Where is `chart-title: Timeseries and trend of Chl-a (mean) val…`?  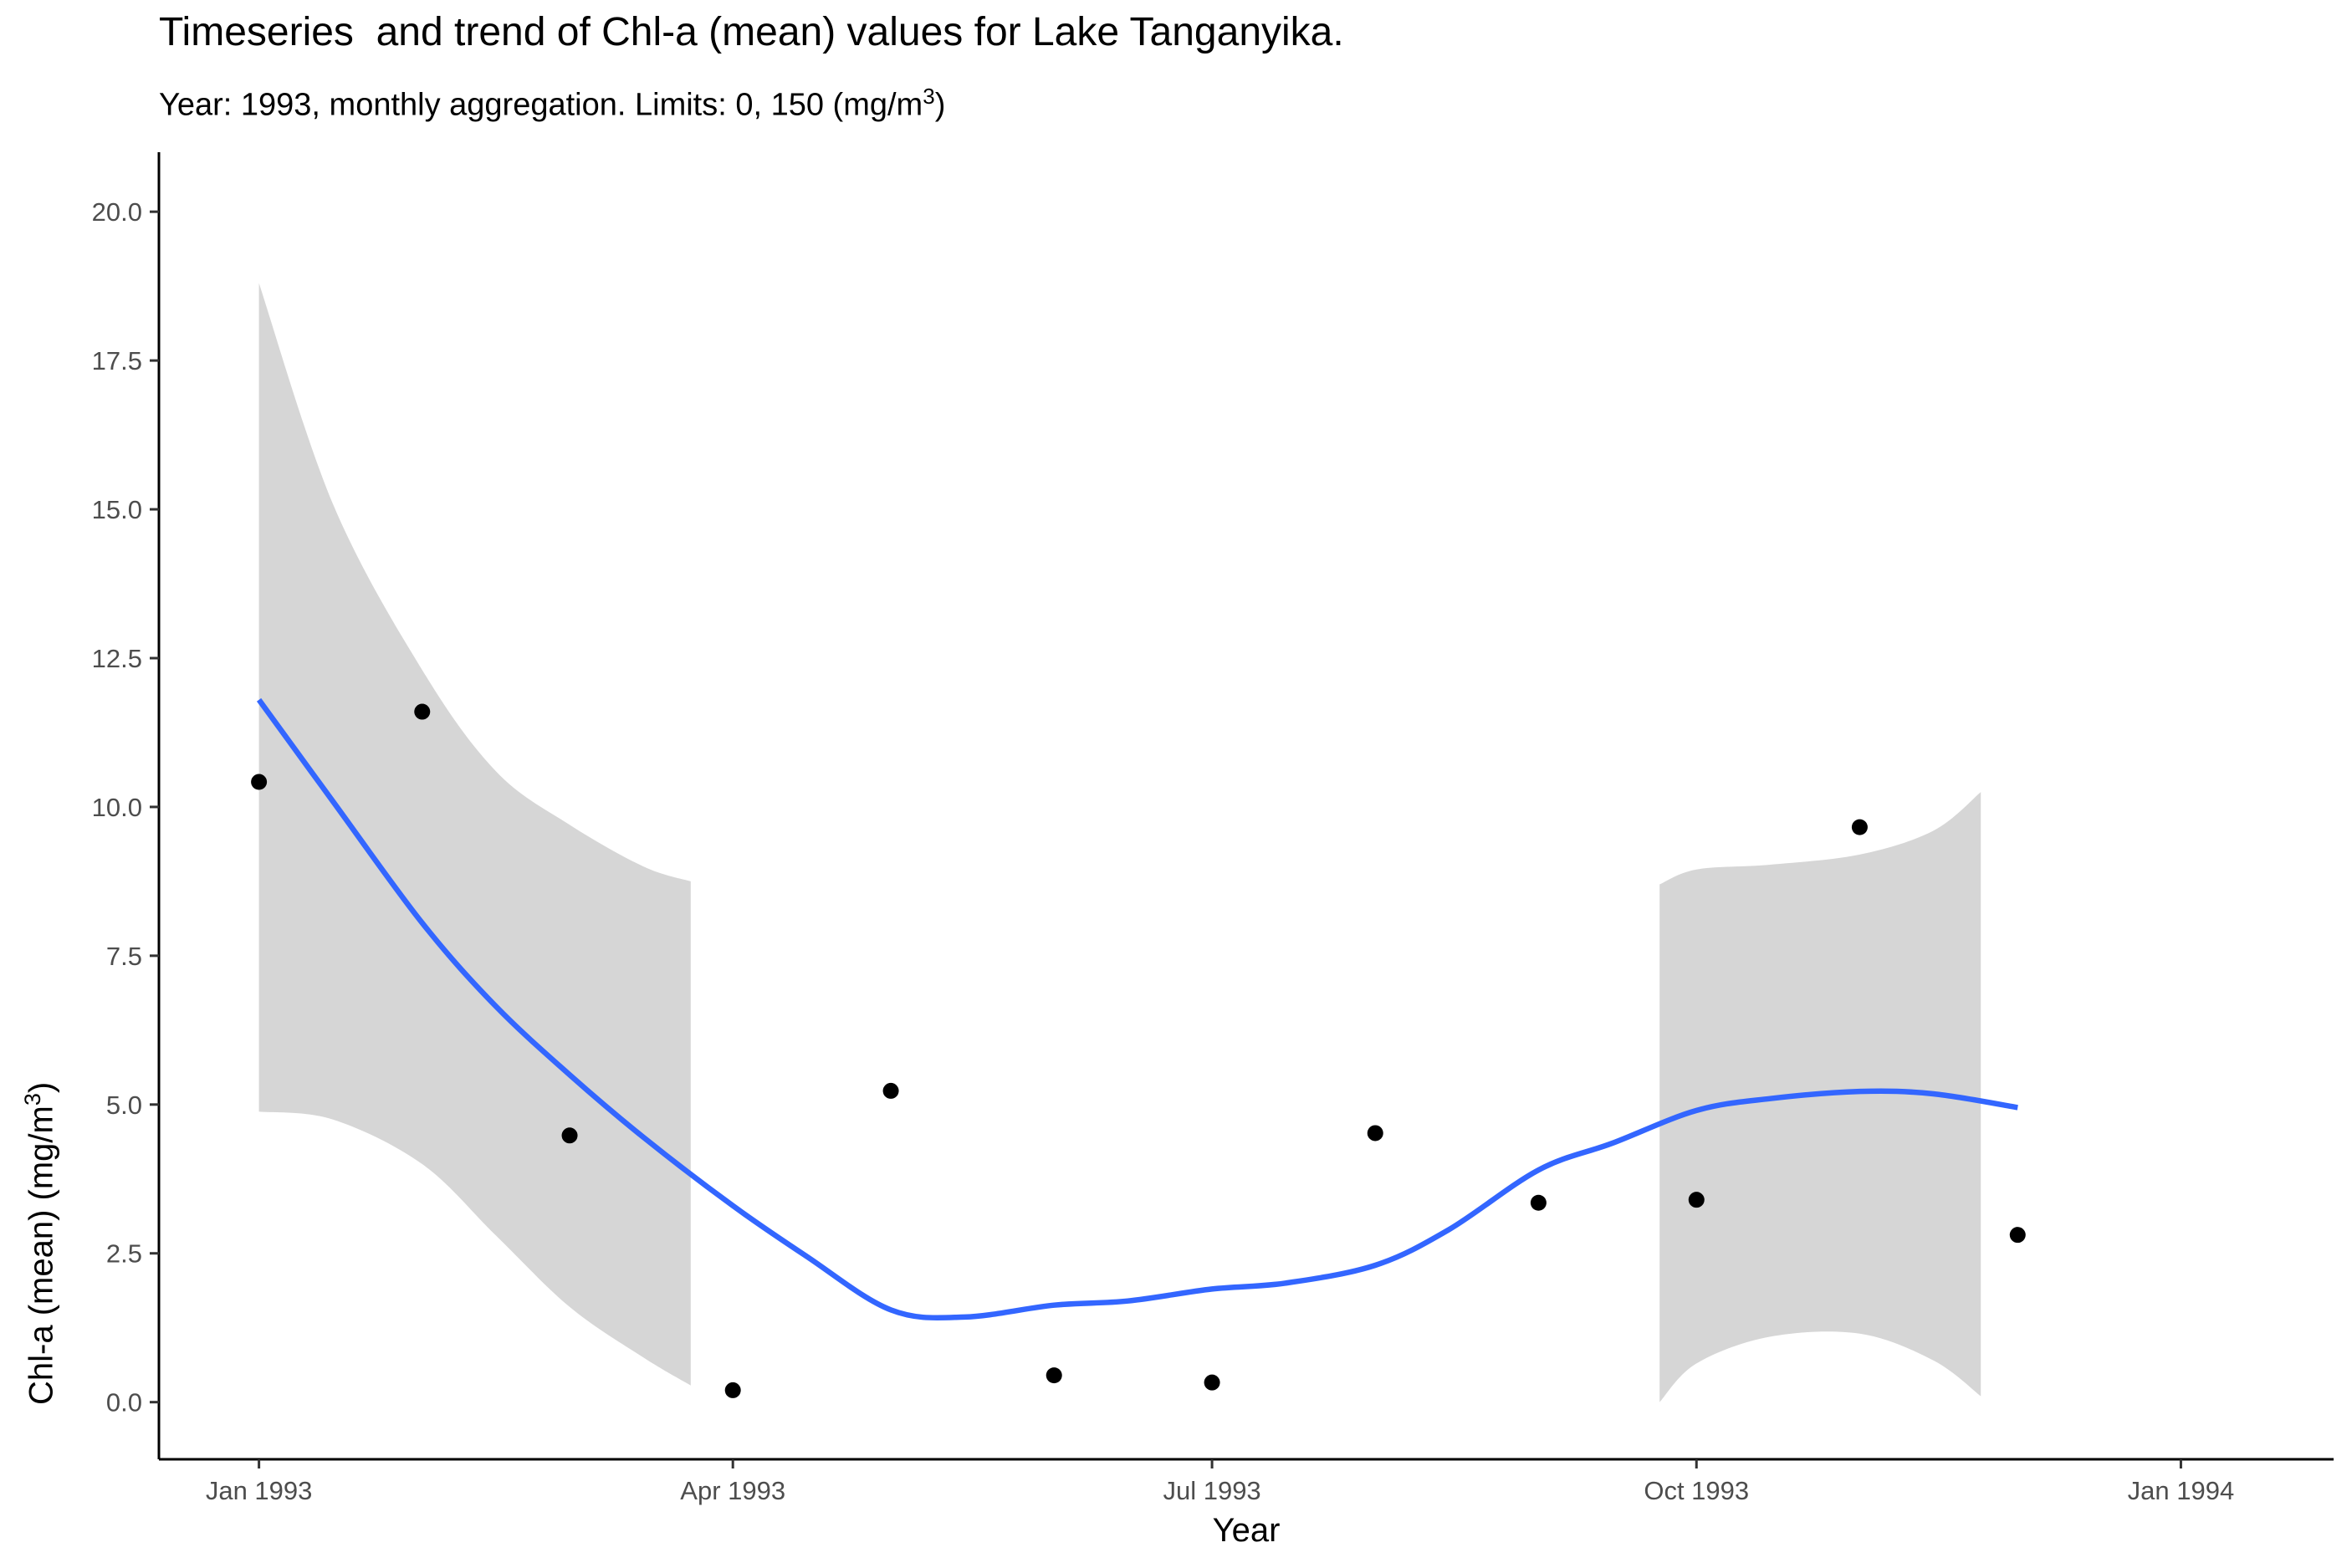 chart-title: Timeseries and trend of Chl-a (mean) val… is located at coordinates (751, 32).